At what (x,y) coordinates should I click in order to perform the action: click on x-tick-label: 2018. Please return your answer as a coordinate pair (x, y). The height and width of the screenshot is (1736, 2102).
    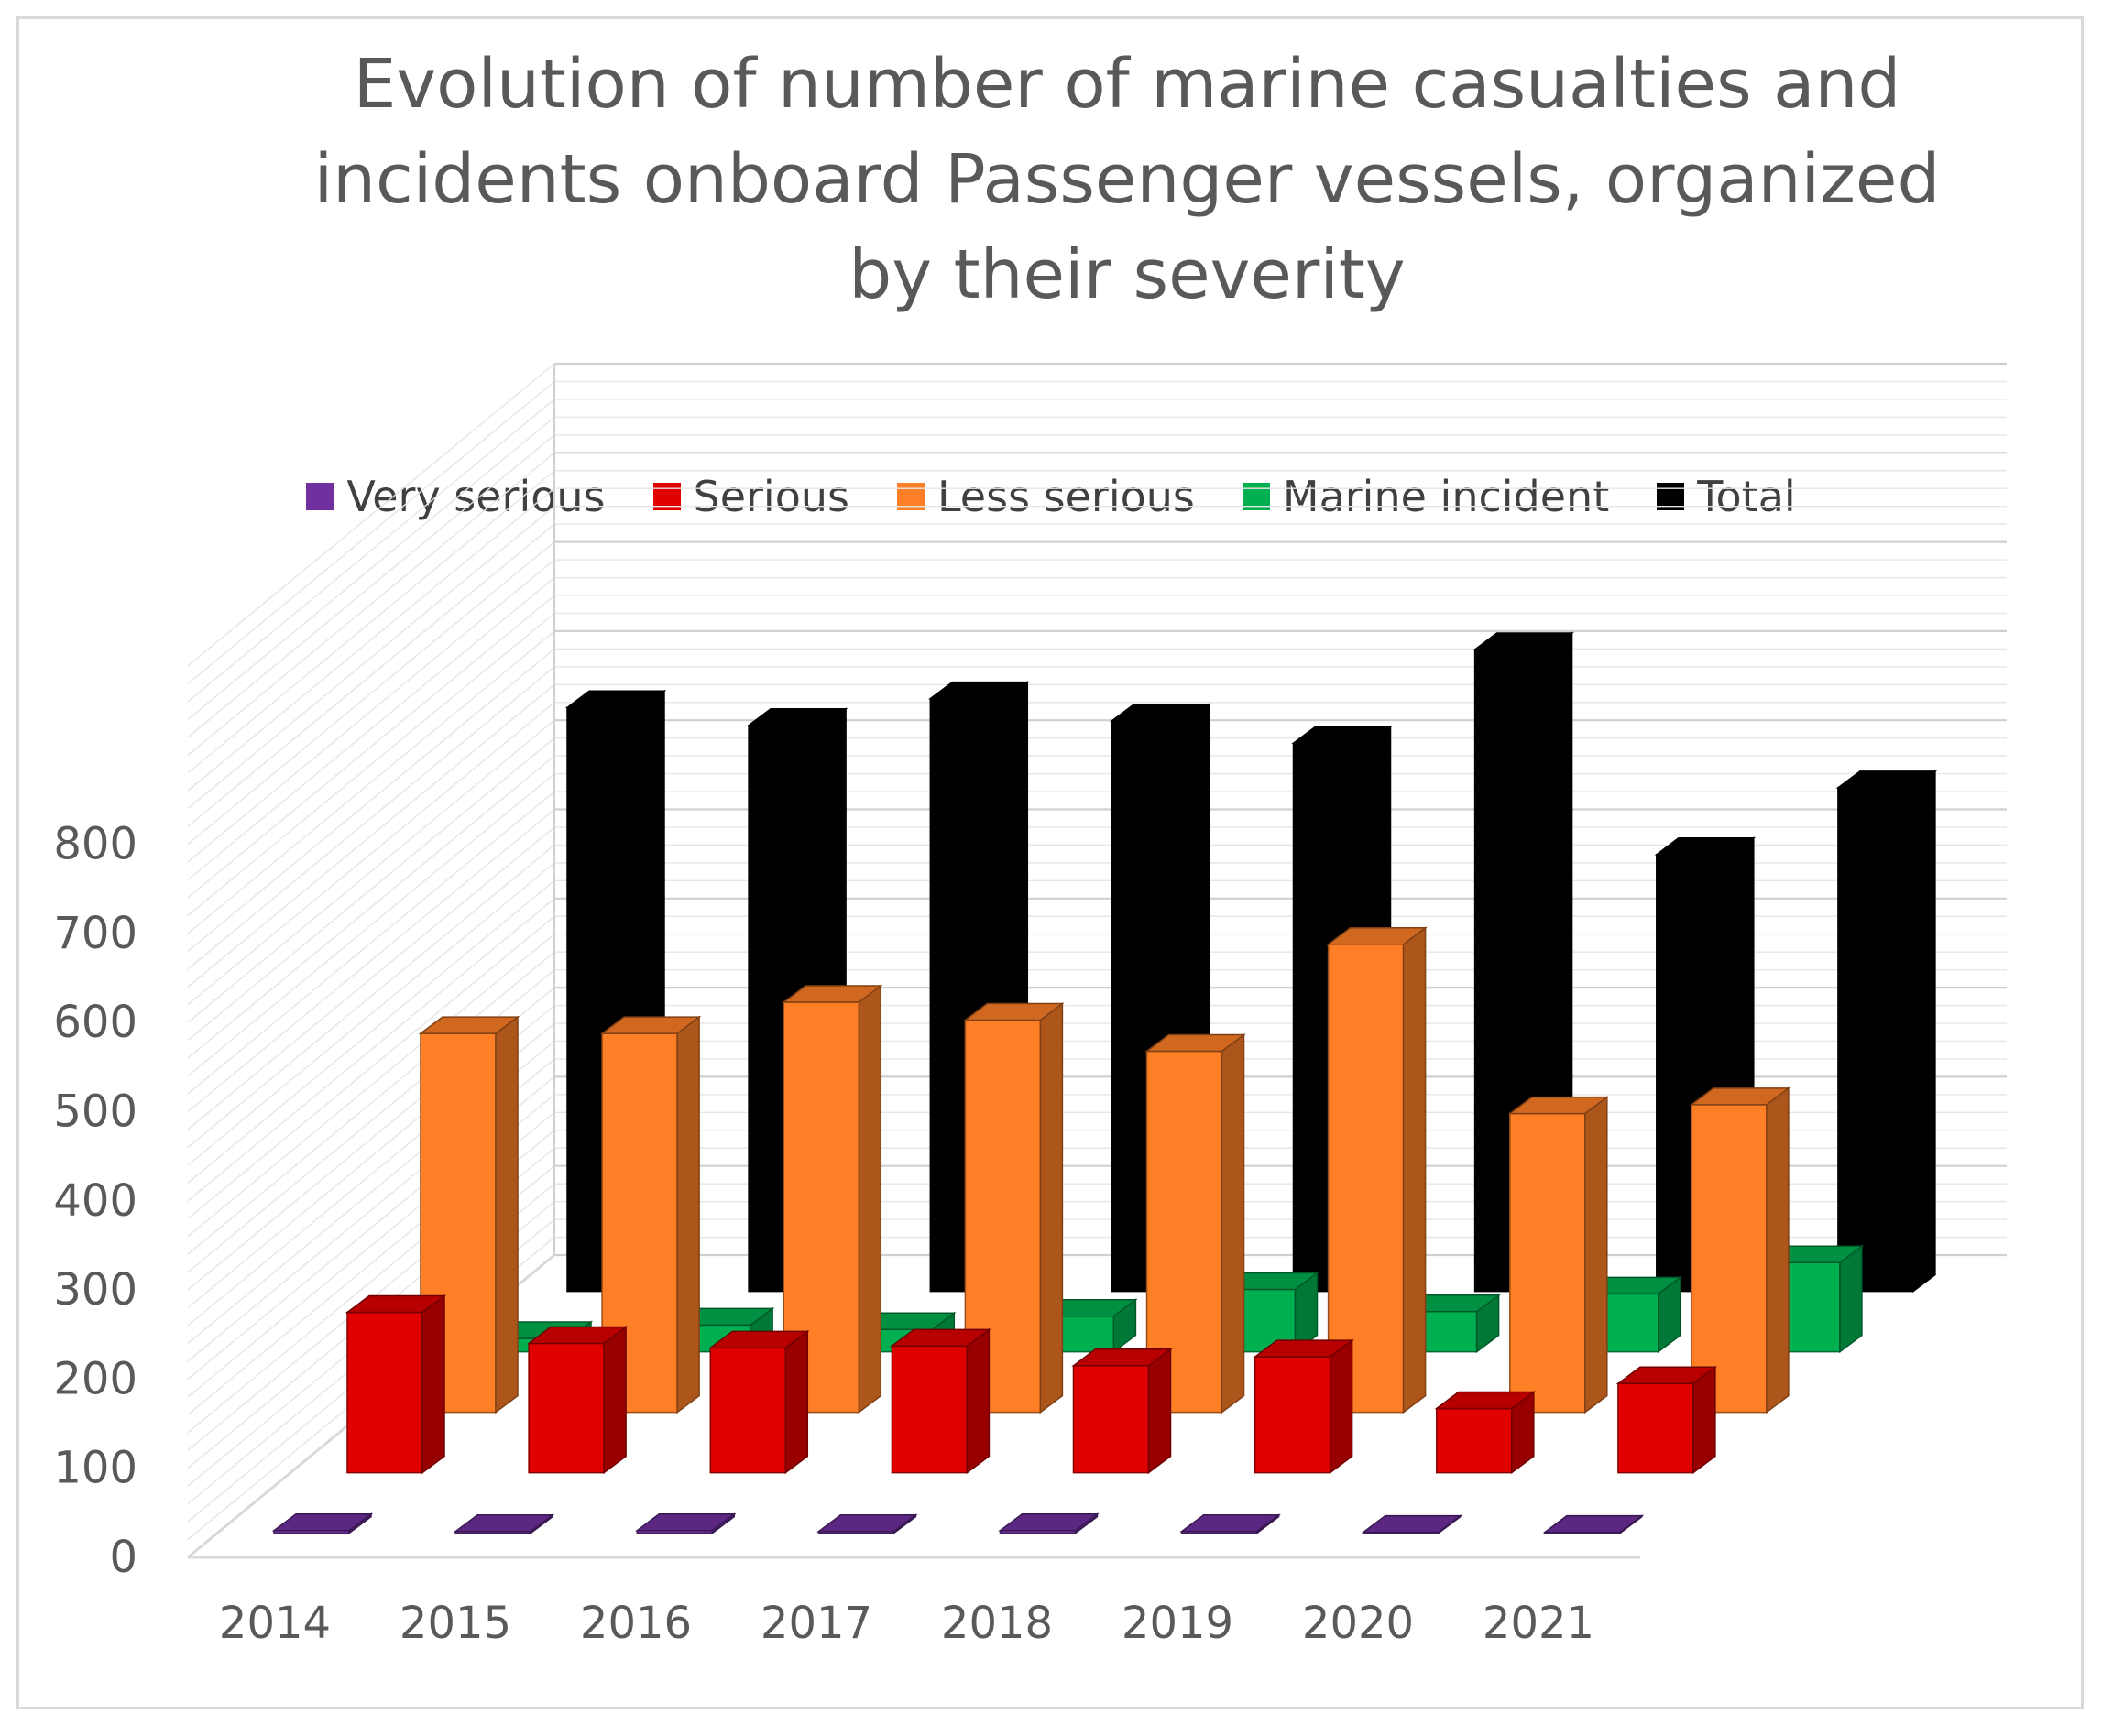
    Looking at the image, I should click on (997, 1624).